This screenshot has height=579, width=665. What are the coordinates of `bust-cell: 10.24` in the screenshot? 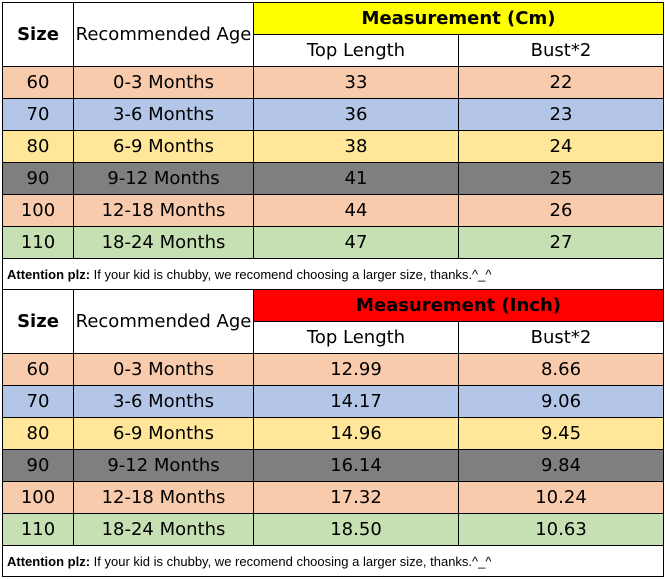 It's located at (561, 497).